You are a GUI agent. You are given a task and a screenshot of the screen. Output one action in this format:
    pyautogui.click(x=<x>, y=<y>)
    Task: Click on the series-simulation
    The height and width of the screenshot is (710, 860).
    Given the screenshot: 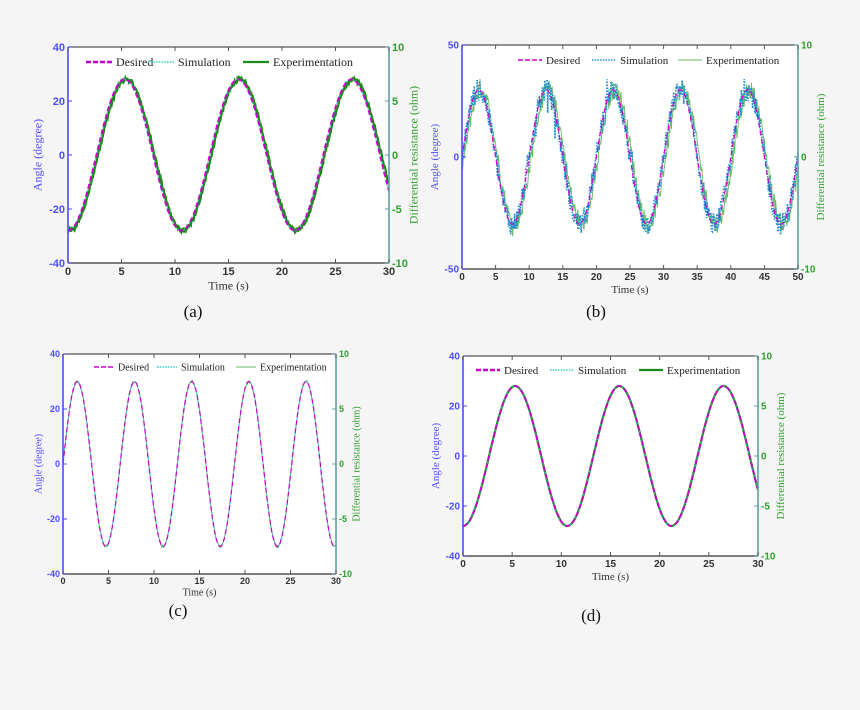 What is the action you would take?
    pyautogui.click(x=630, y=156)
    